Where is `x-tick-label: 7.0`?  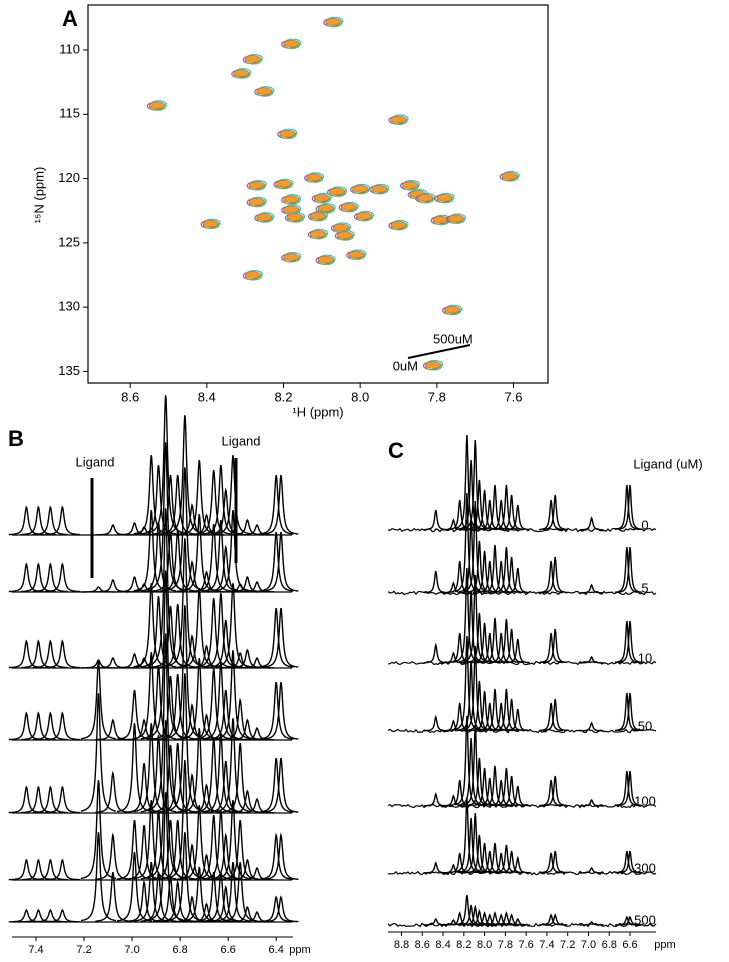
x-tick-label: 7.0 is located at coordinates (588, 945).